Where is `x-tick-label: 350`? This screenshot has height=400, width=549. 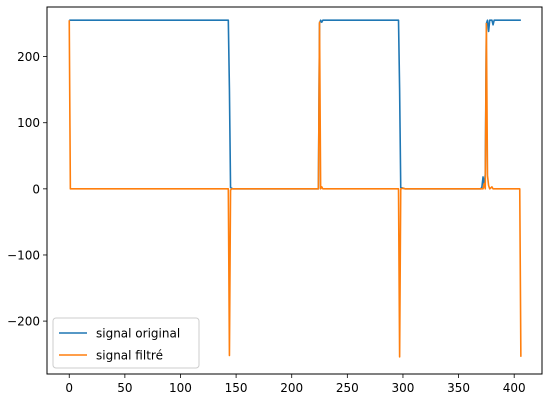
x-tick-label: 350 is located at coordinates (458, 388).